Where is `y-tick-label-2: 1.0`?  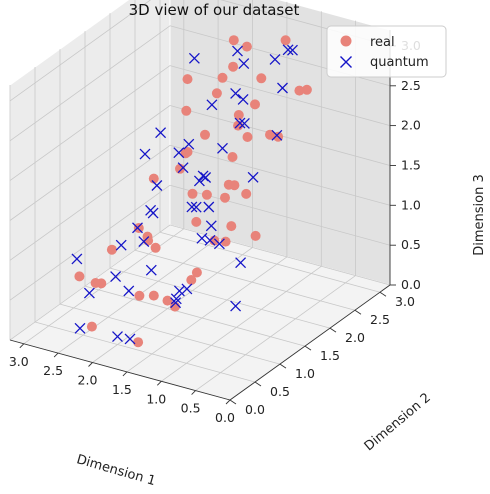
y-tick-label-2: 1.0 is located at coordinates (305, 373).